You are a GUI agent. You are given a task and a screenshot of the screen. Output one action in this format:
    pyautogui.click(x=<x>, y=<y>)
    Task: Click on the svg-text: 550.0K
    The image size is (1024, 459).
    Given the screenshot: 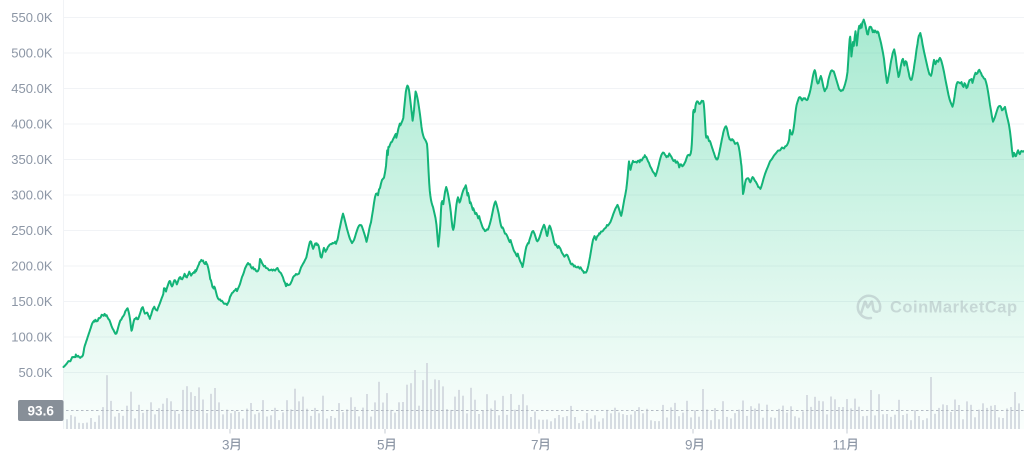 What is the action you would take?
    pyautogui.click(x=32, y=17)
    